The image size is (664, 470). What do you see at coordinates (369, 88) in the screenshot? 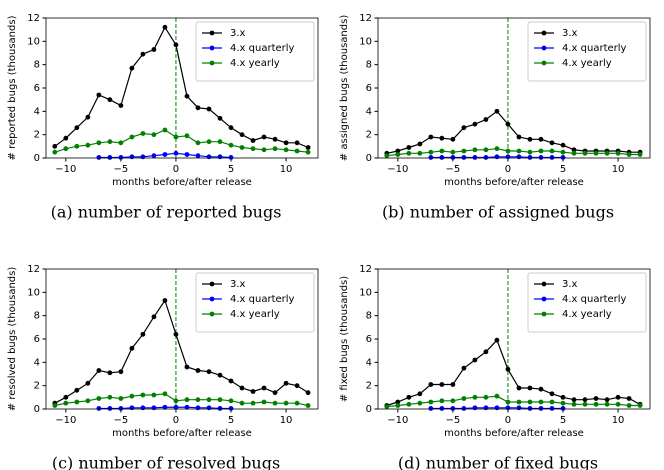
I see `y-tick-label: 6` at bounding box center [369, 88].